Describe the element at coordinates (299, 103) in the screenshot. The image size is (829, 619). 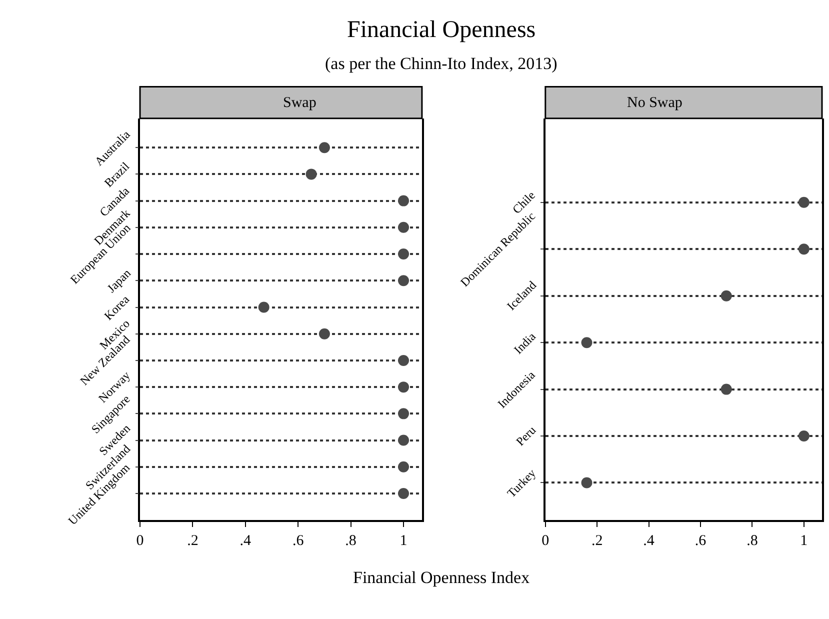
I see `chart-title: Swap` at that location.